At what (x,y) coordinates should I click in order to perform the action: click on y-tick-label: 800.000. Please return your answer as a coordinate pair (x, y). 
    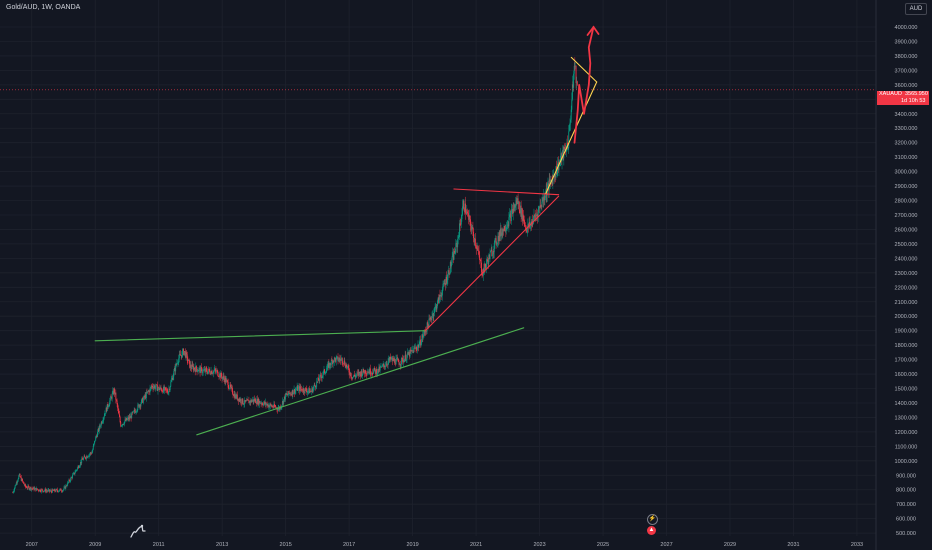
    Looking at the image, I should click on (906, 491).